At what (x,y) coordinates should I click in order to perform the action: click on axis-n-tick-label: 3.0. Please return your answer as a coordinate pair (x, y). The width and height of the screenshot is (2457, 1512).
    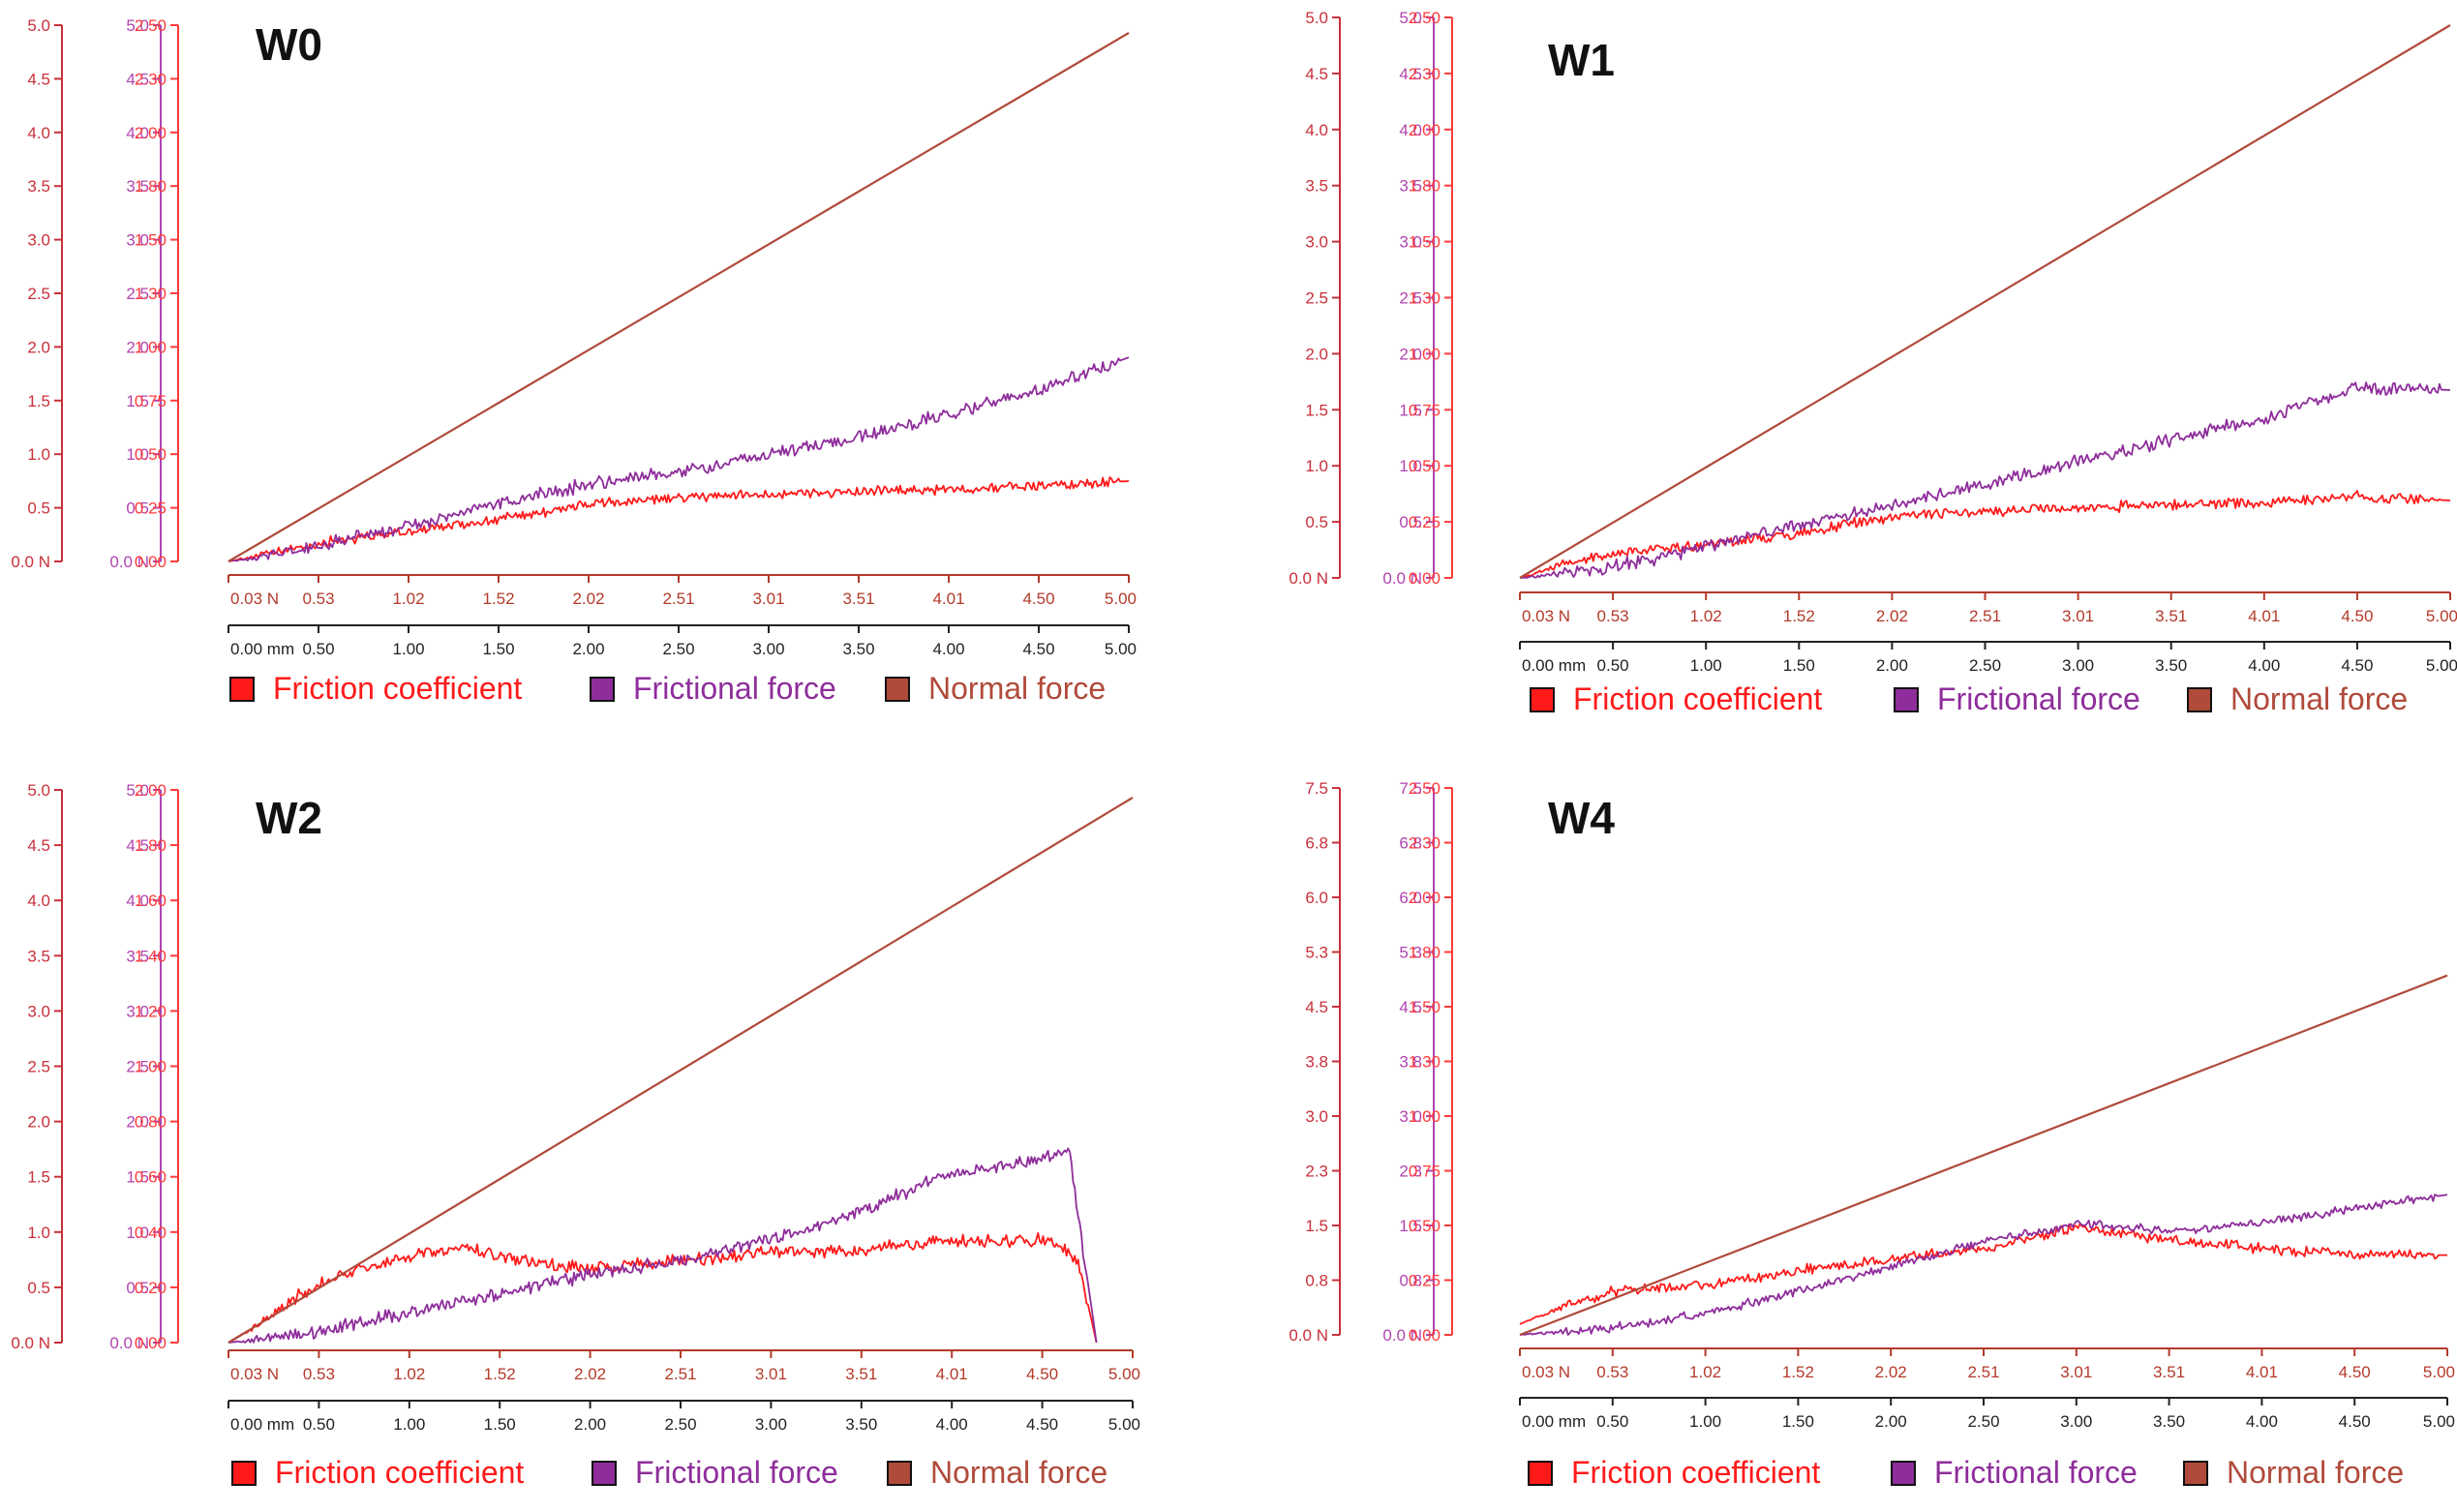
    Looking at the image, I should click on (1316, 242).